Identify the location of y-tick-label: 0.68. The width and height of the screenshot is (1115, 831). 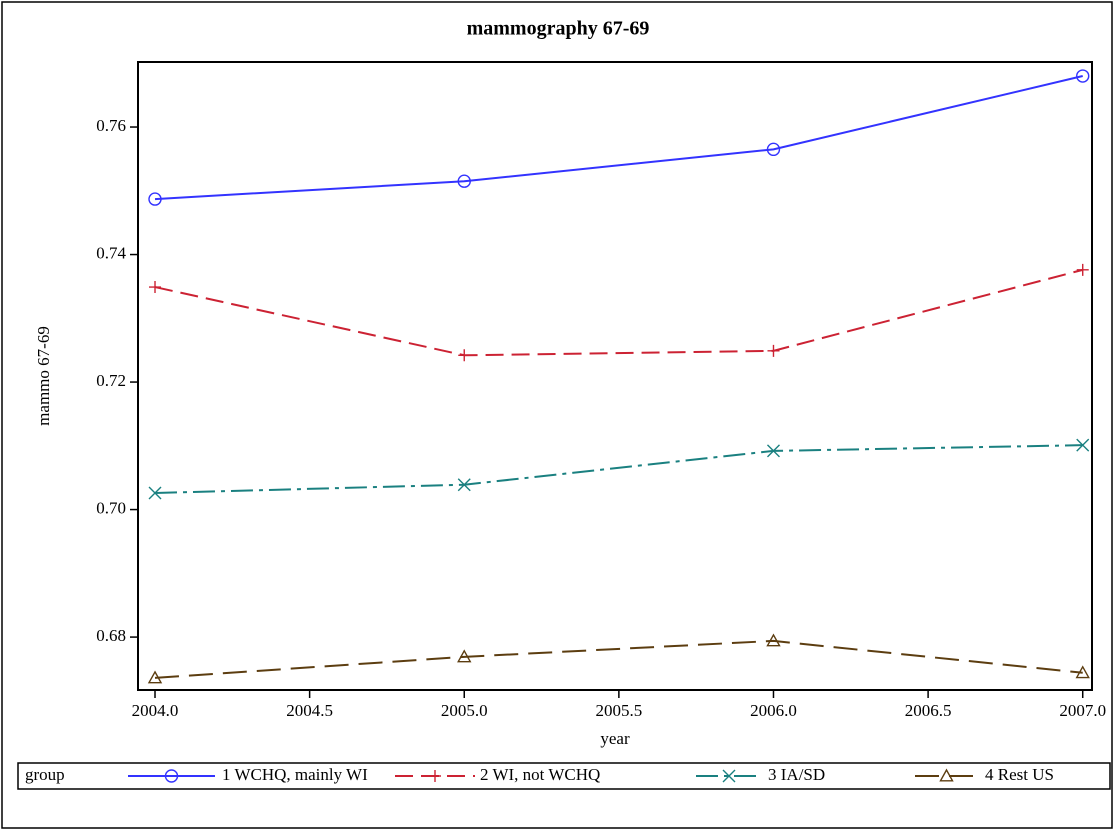
(111, 635).